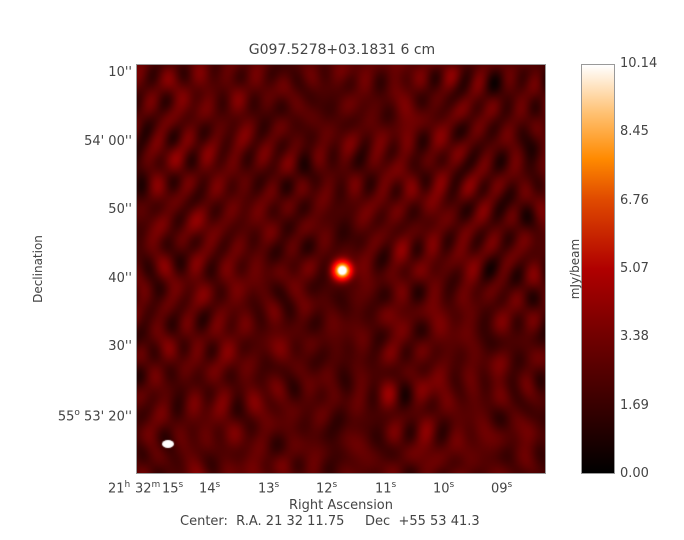 The width and height of the screenshot is (684, 540). Describe the element at coordinates (173, 488) in the screenshot. I see `x-tick: 15s` at that location.